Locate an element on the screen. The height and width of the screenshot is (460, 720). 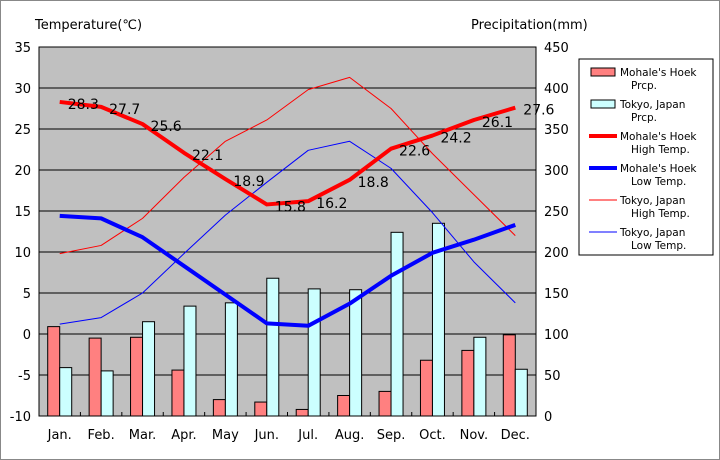
y-axis-label-right: Precipitation(mm) is located at coordinates (529, 25).